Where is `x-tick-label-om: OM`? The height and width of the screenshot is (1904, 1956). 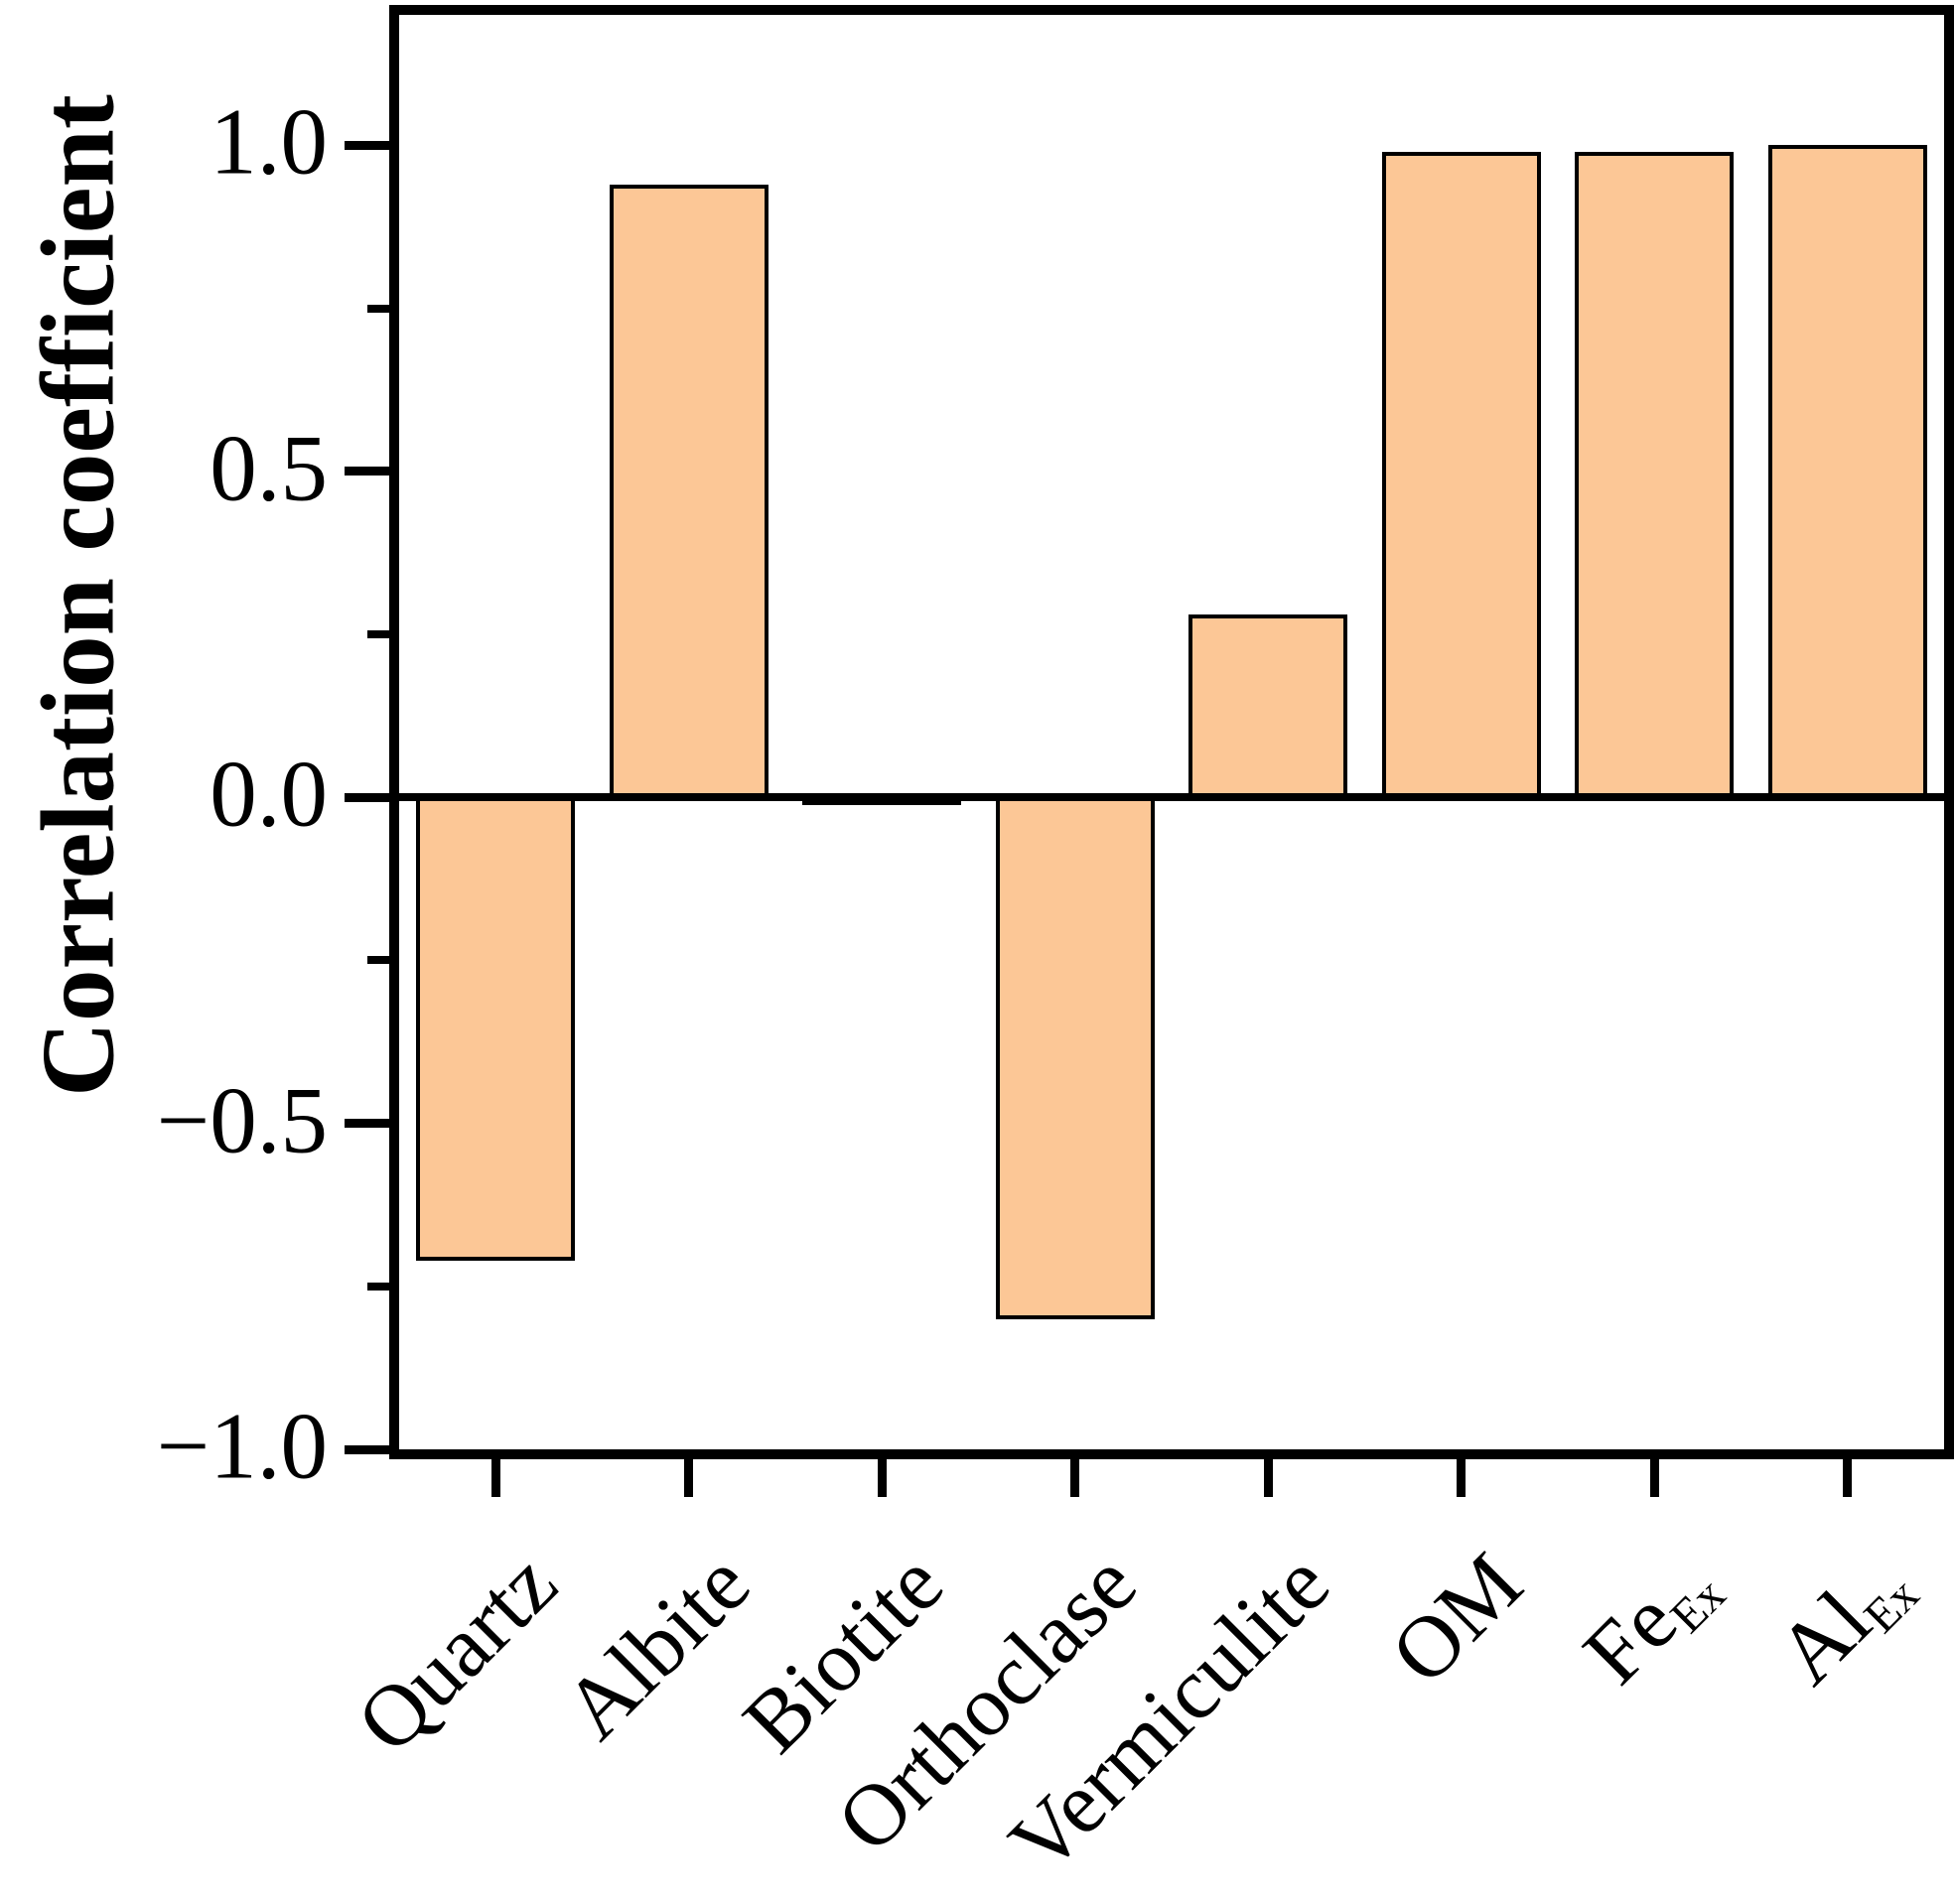
x-tick-label-om: OM is located at coordinates (1457, 1618).